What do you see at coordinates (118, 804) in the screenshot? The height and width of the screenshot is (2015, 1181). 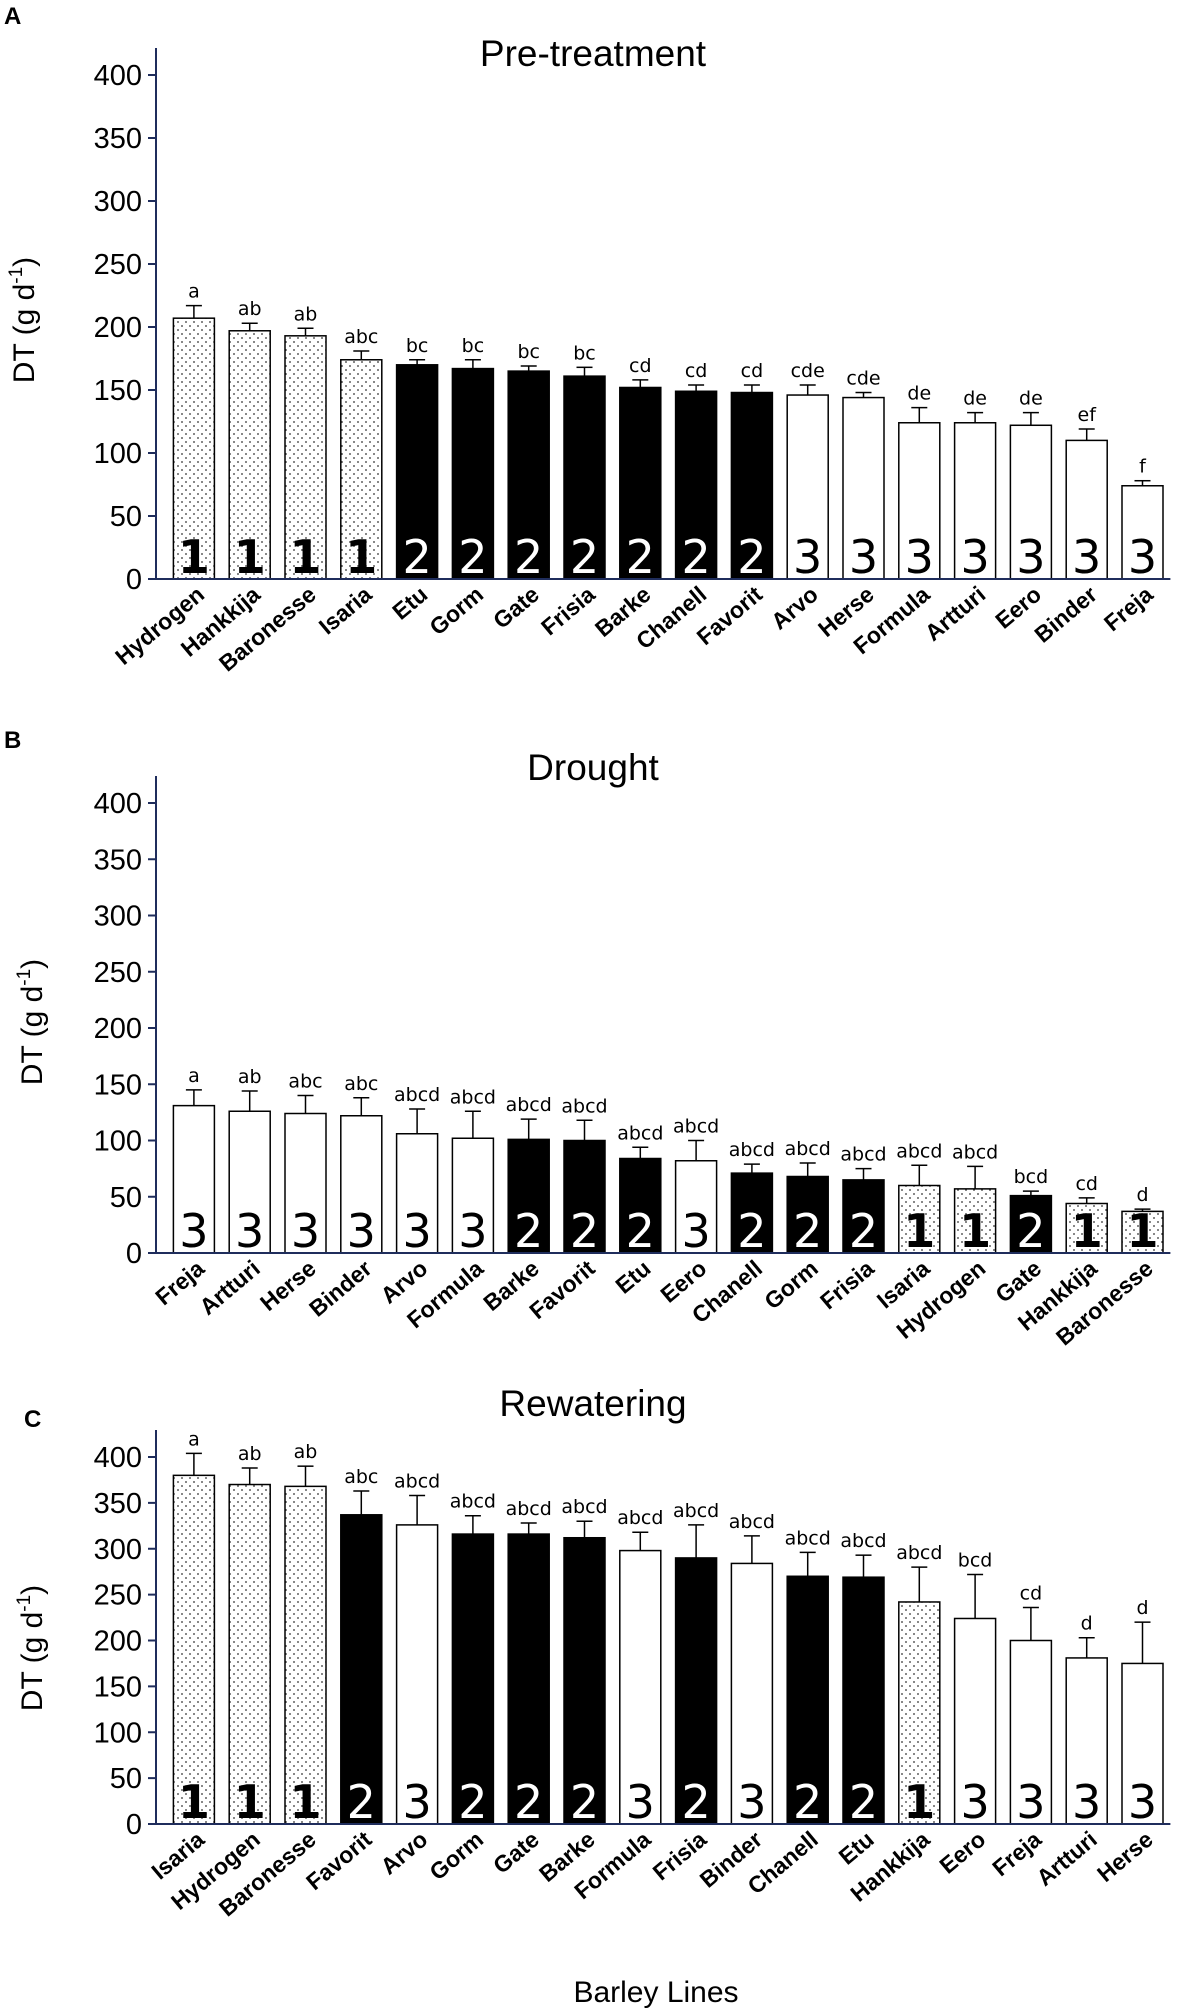 I see `y-tick-label: 400` at bounding box center [118, 804].